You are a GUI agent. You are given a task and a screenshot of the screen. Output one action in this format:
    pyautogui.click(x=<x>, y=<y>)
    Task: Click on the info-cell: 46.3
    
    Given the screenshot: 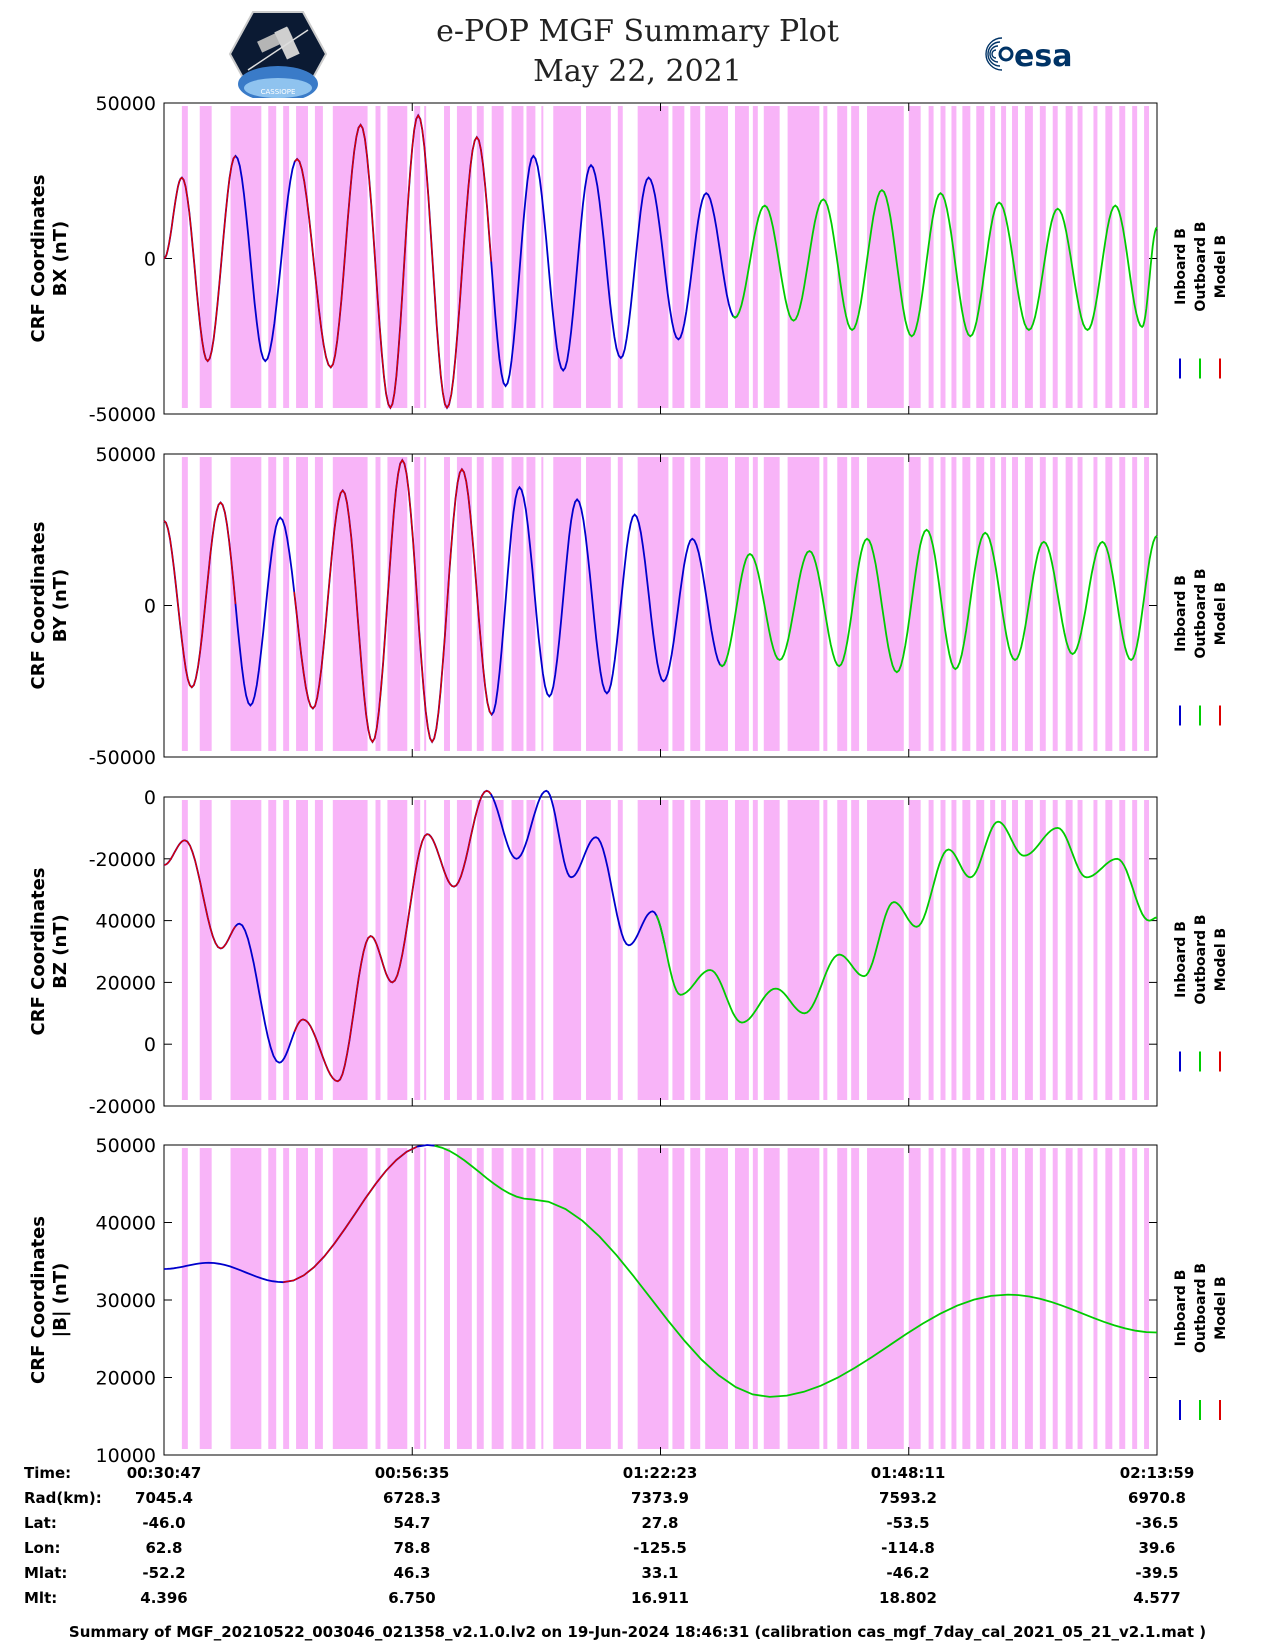 What is the action you would take?
    pyautogui.click(x=412, y=1573)
    